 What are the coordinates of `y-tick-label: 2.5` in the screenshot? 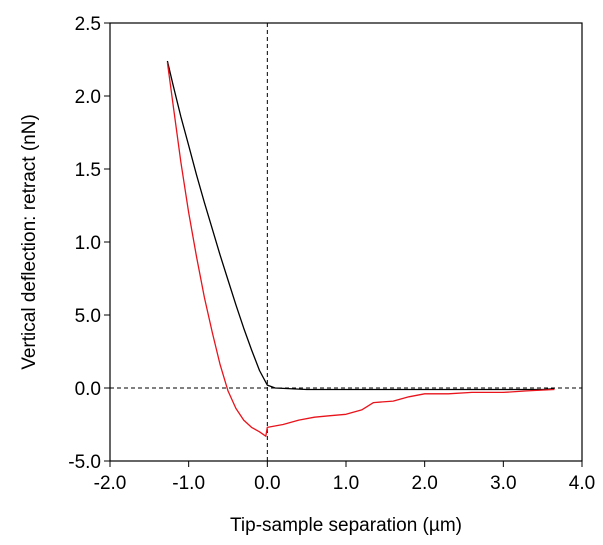 It's located at (88, 24).